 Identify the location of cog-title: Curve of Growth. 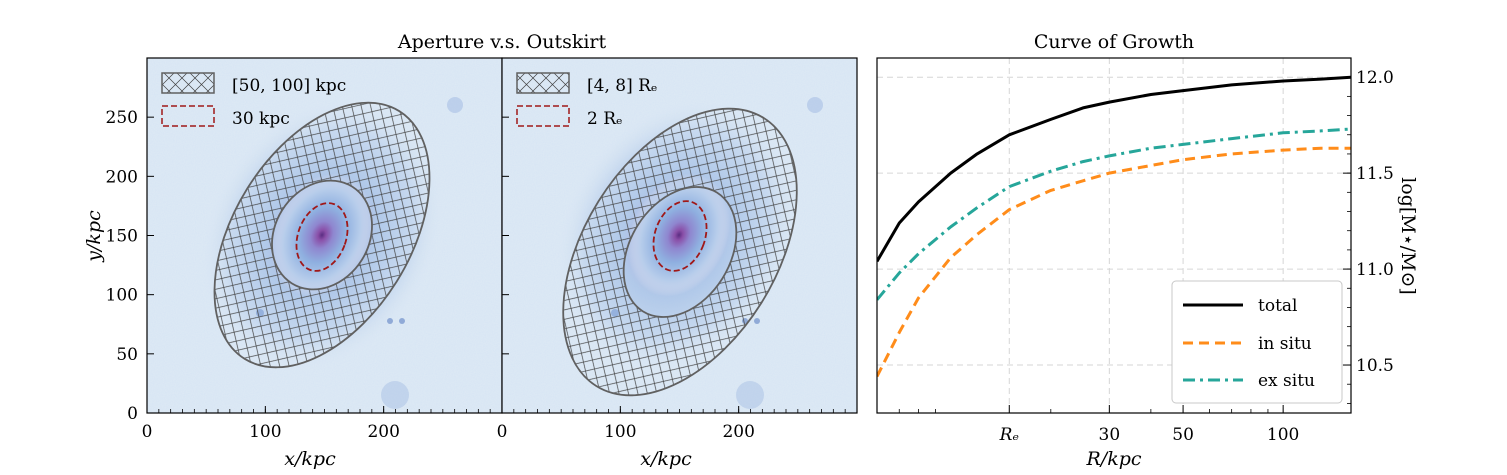
(1114, 42).